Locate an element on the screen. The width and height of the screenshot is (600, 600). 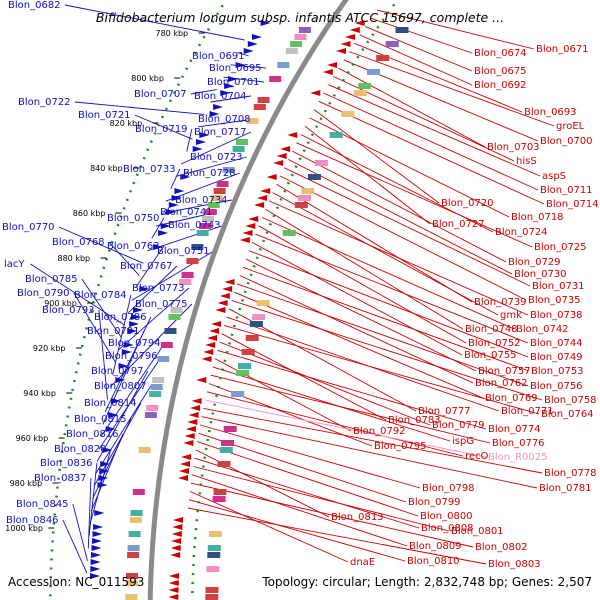
gene-label-left: Blon_0750 is located at coordinates (133, 218).